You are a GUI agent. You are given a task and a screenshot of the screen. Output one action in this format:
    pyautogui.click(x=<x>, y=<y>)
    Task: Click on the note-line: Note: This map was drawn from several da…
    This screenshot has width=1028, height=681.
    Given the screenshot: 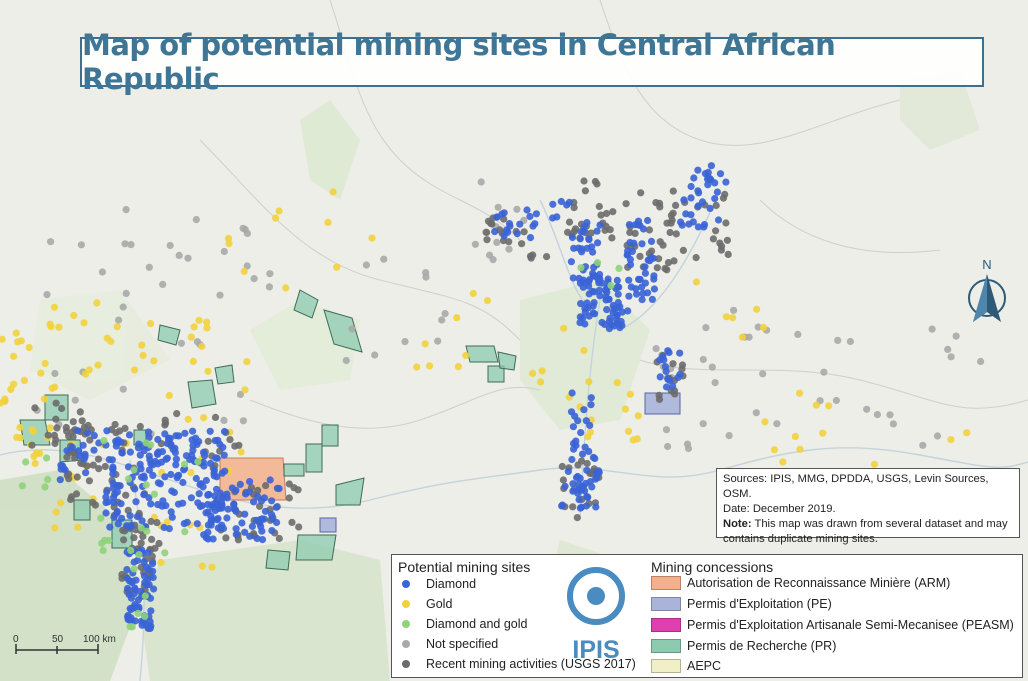 What is the action you would take?
    pyautogui.click(x=868, y=532)
    